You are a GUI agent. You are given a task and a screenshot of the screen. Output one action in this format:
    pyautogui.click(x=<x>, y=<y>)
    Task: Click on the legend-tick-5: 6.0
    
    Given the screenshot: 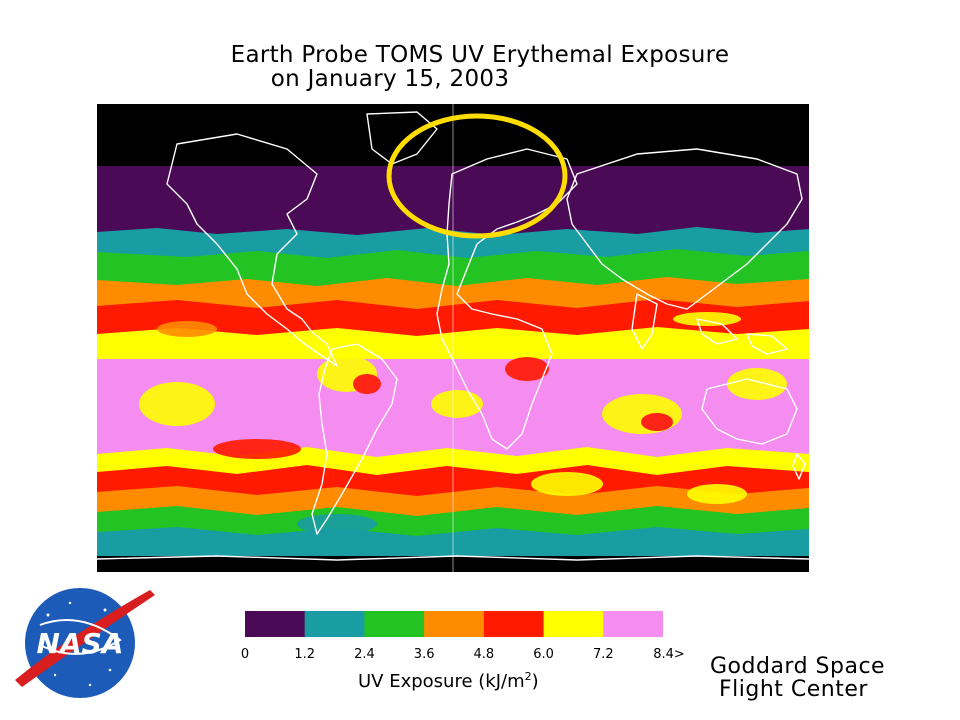 What is the action you would take?
    pyautogui.click(x=543, y=654)
    